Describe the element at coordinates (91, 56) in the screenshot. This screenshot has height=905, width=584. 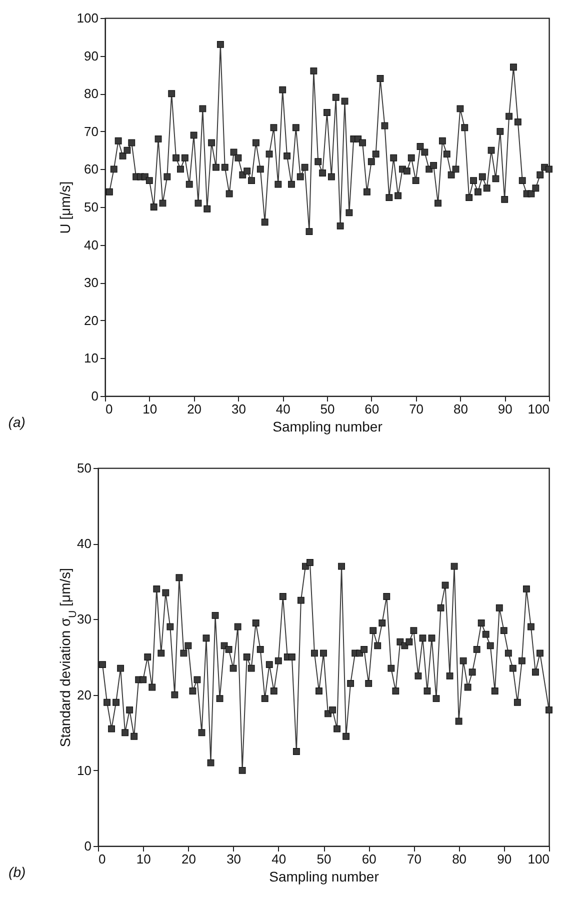
I see `y-tick-label: 90` at that location.